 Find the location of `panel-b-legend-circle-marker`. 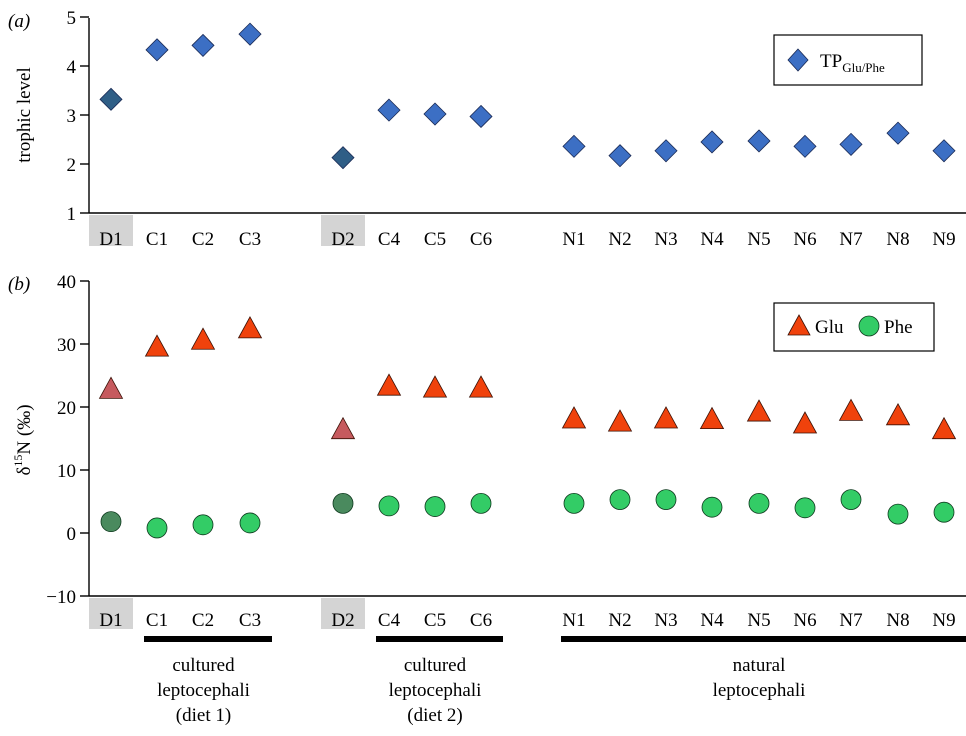

panel-b-legend-circle-marker is located at coordinates (869, 326).